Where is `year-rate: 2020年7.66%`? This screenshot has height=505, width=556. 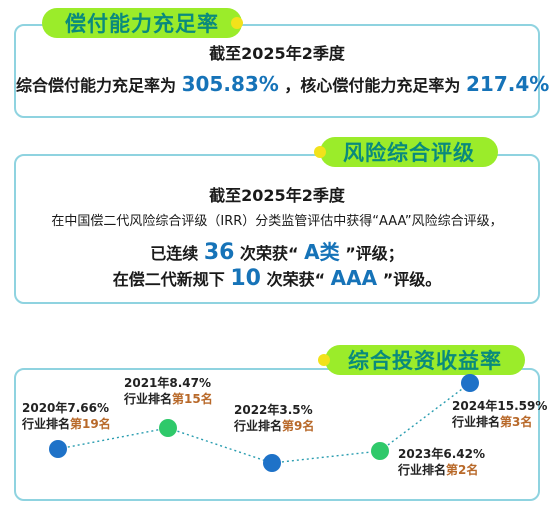 year-rate: 2020年7.66% is located at coordinates (66, 408).